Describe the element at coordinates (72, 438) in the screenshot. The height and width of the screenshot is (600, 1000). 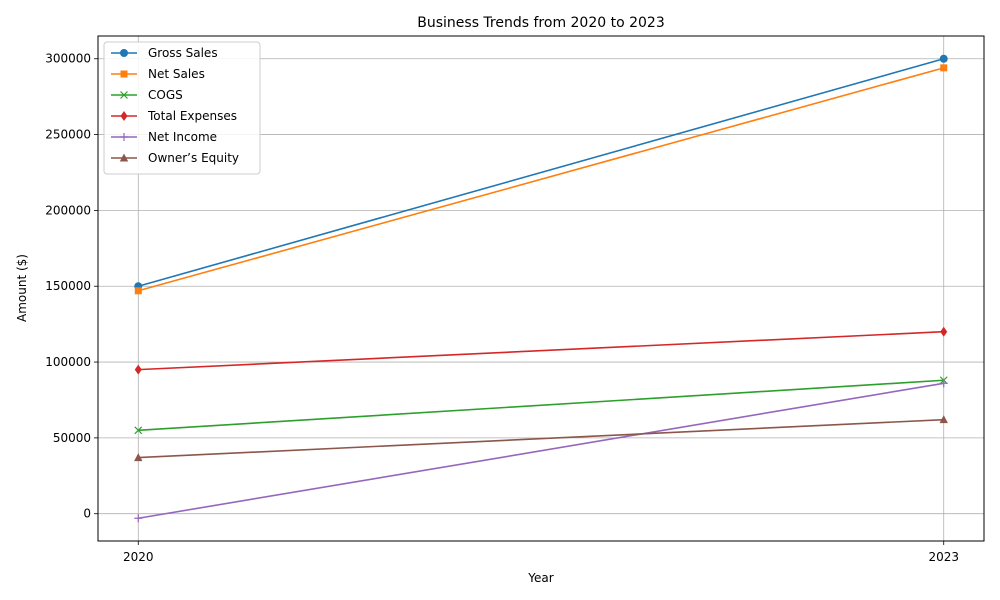
I see `y-tick-label: 50000` at that location.